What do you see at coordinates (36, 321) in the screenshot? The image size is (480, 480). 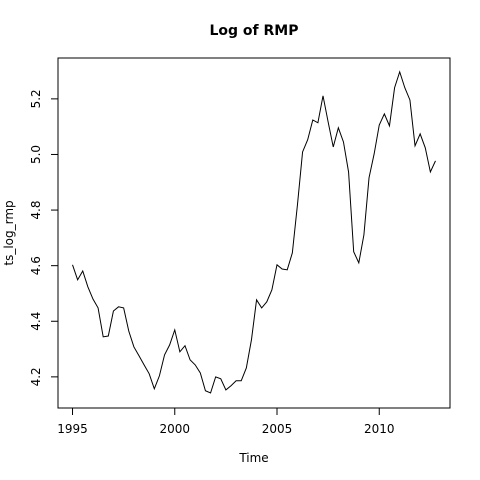 I see `y-tick-label: 4.4` at bounding box center [36, 321].